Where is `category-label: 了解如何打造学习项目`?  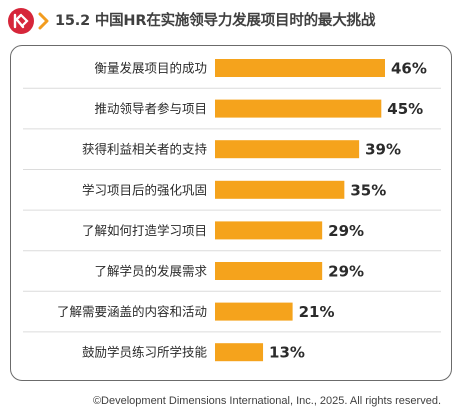
category-label: 了解如何打造学习项目 is located at coordinates (144, 230).